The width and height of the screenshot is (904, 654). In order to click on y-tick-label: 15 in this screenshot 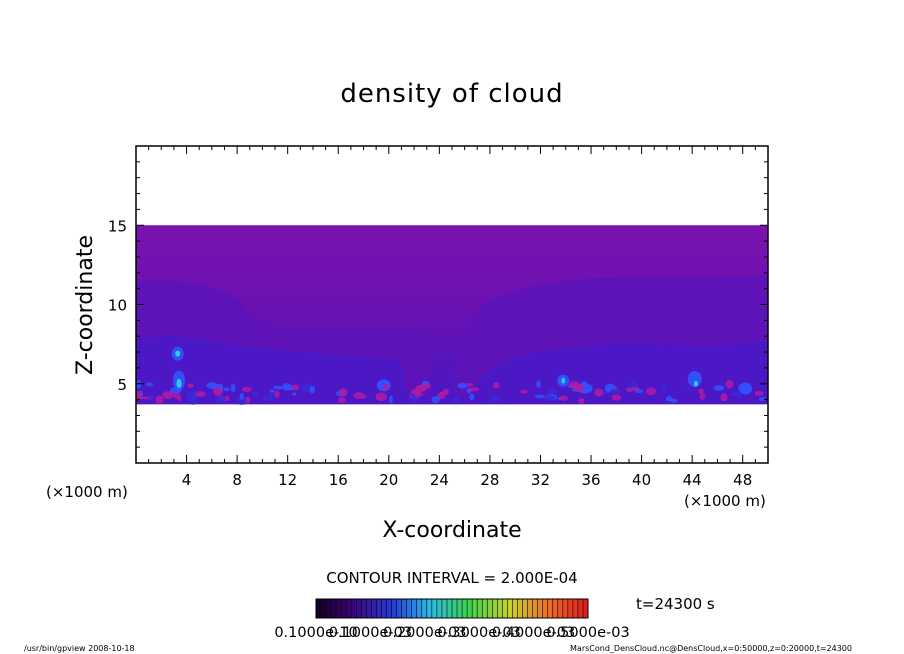, I will do `click(117, 226)`.